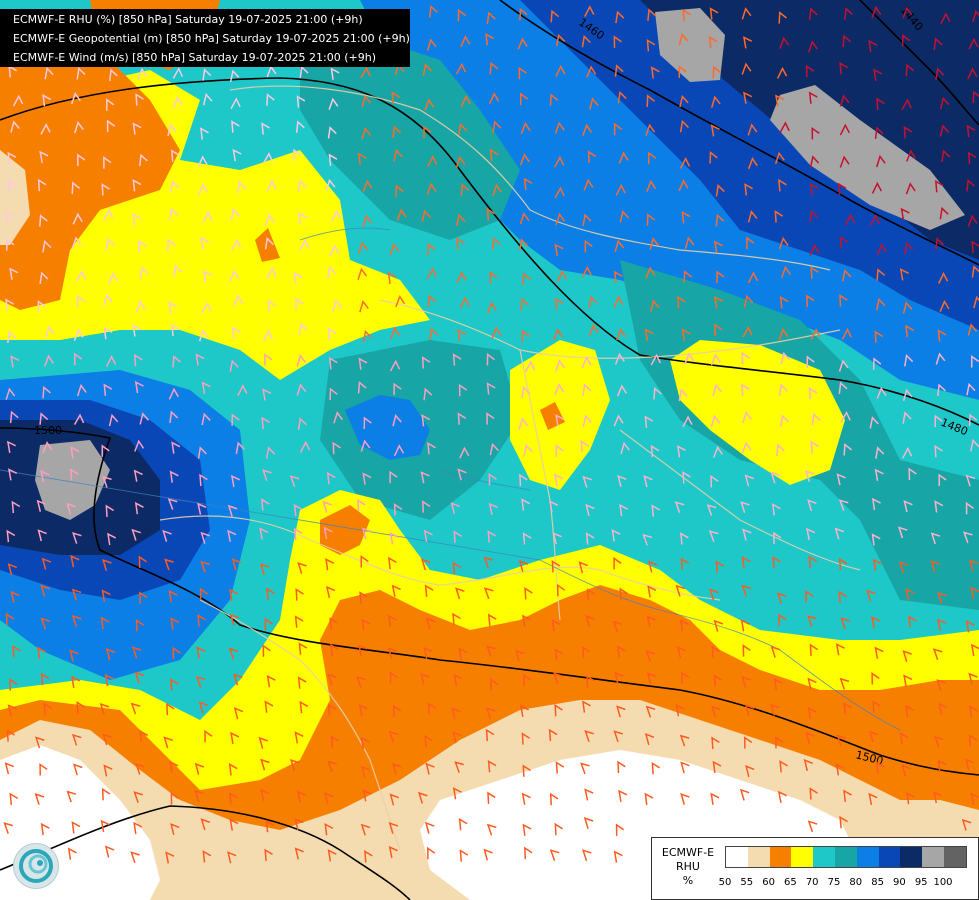  Describe the element at coordinates (842, 884) in the screenshot. I see `legend-tick-labels: 50 55 60 65 70 75 80 85 90 95 100` at that location.